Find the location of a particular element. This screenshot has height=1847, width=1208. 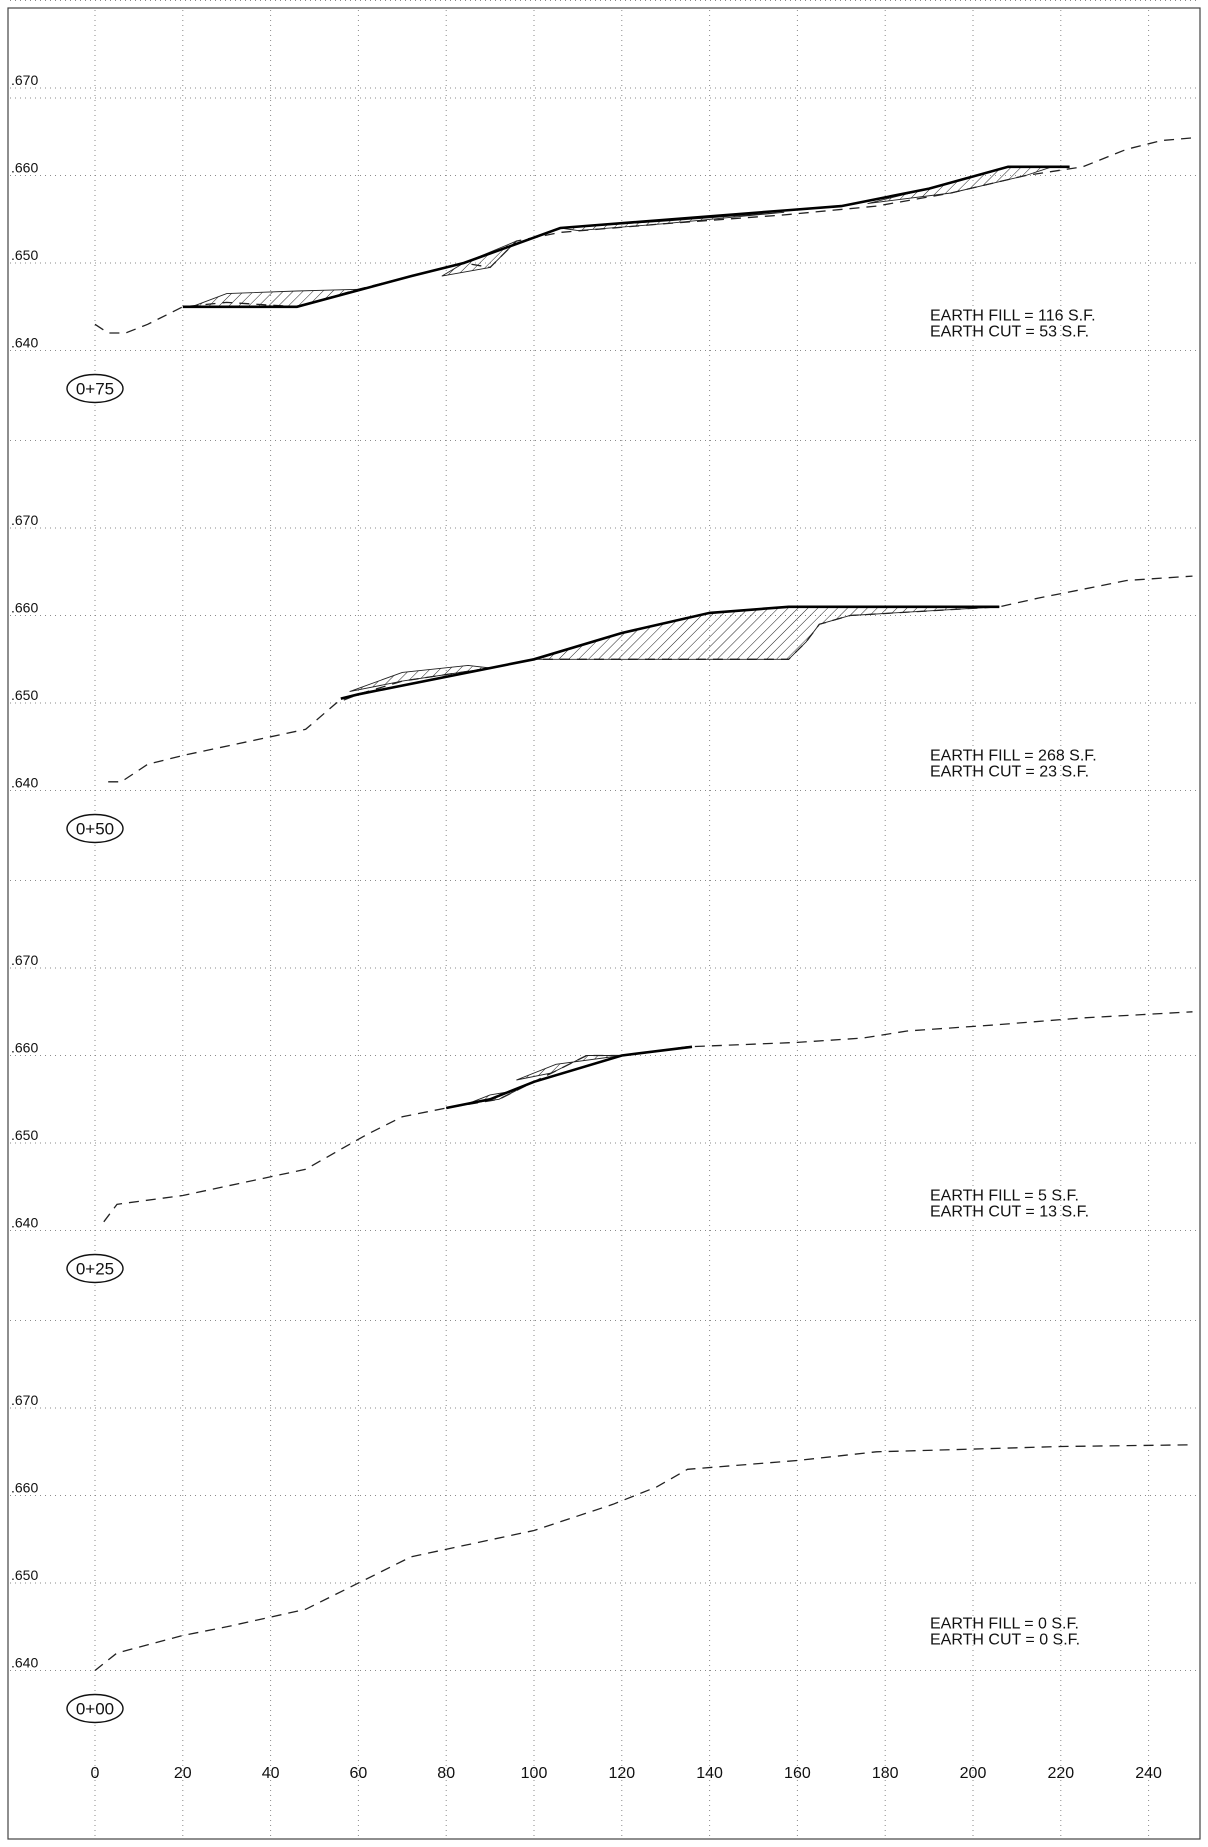

x-axis-offsets: 0 20 40 60 80 100 120 140 160 180 200 220 240 is located at coordinates (626, 1773).